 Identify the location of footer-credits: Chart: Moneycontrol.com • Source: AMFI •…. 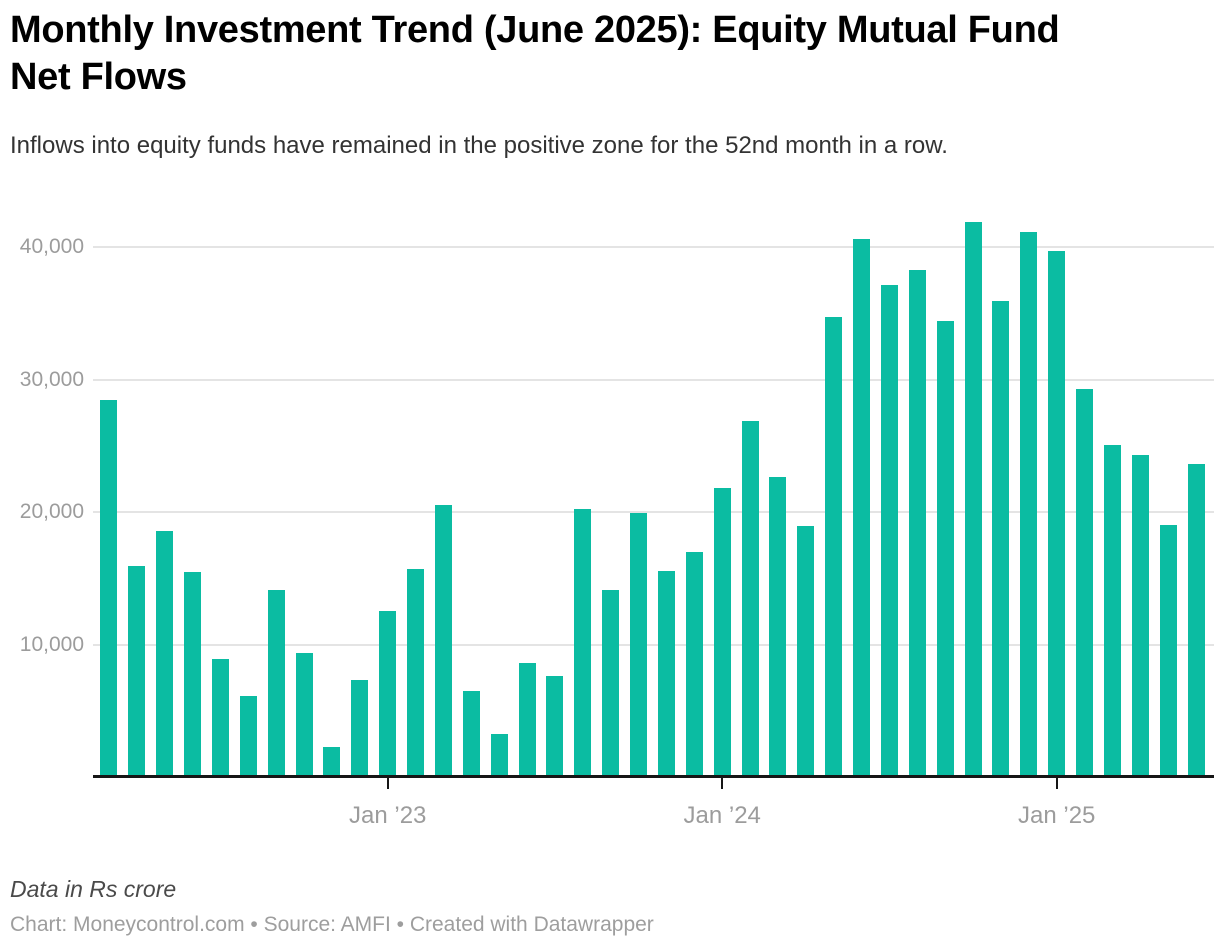
(332, 924).